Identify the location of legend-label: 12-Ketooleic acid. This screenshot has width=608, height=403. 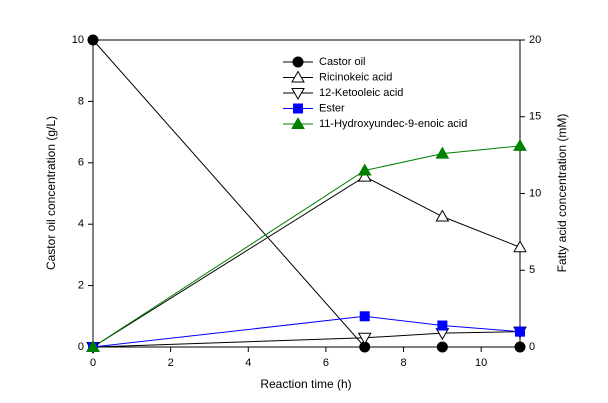
(361, 93).